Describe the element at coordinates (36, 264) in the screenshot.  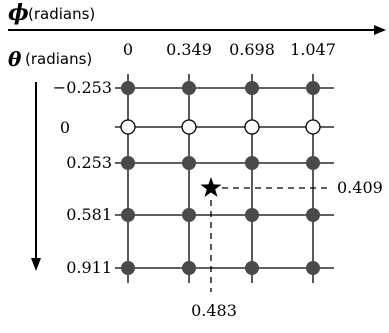
I see `theta-axis-arrowhead` at that location.